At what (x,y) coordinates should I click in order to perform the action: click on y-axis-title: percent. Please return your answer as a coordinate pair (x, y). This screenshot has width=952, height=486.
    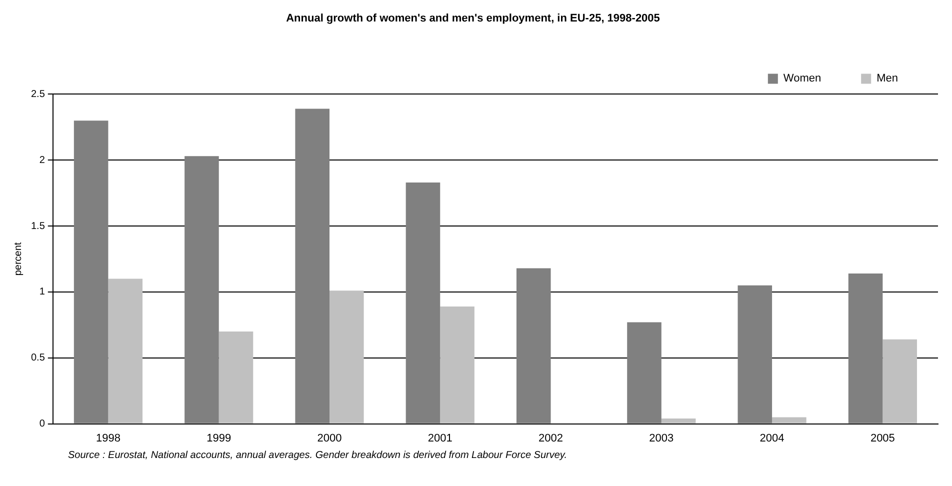
    Looking at the image, I should click on (18, 259).